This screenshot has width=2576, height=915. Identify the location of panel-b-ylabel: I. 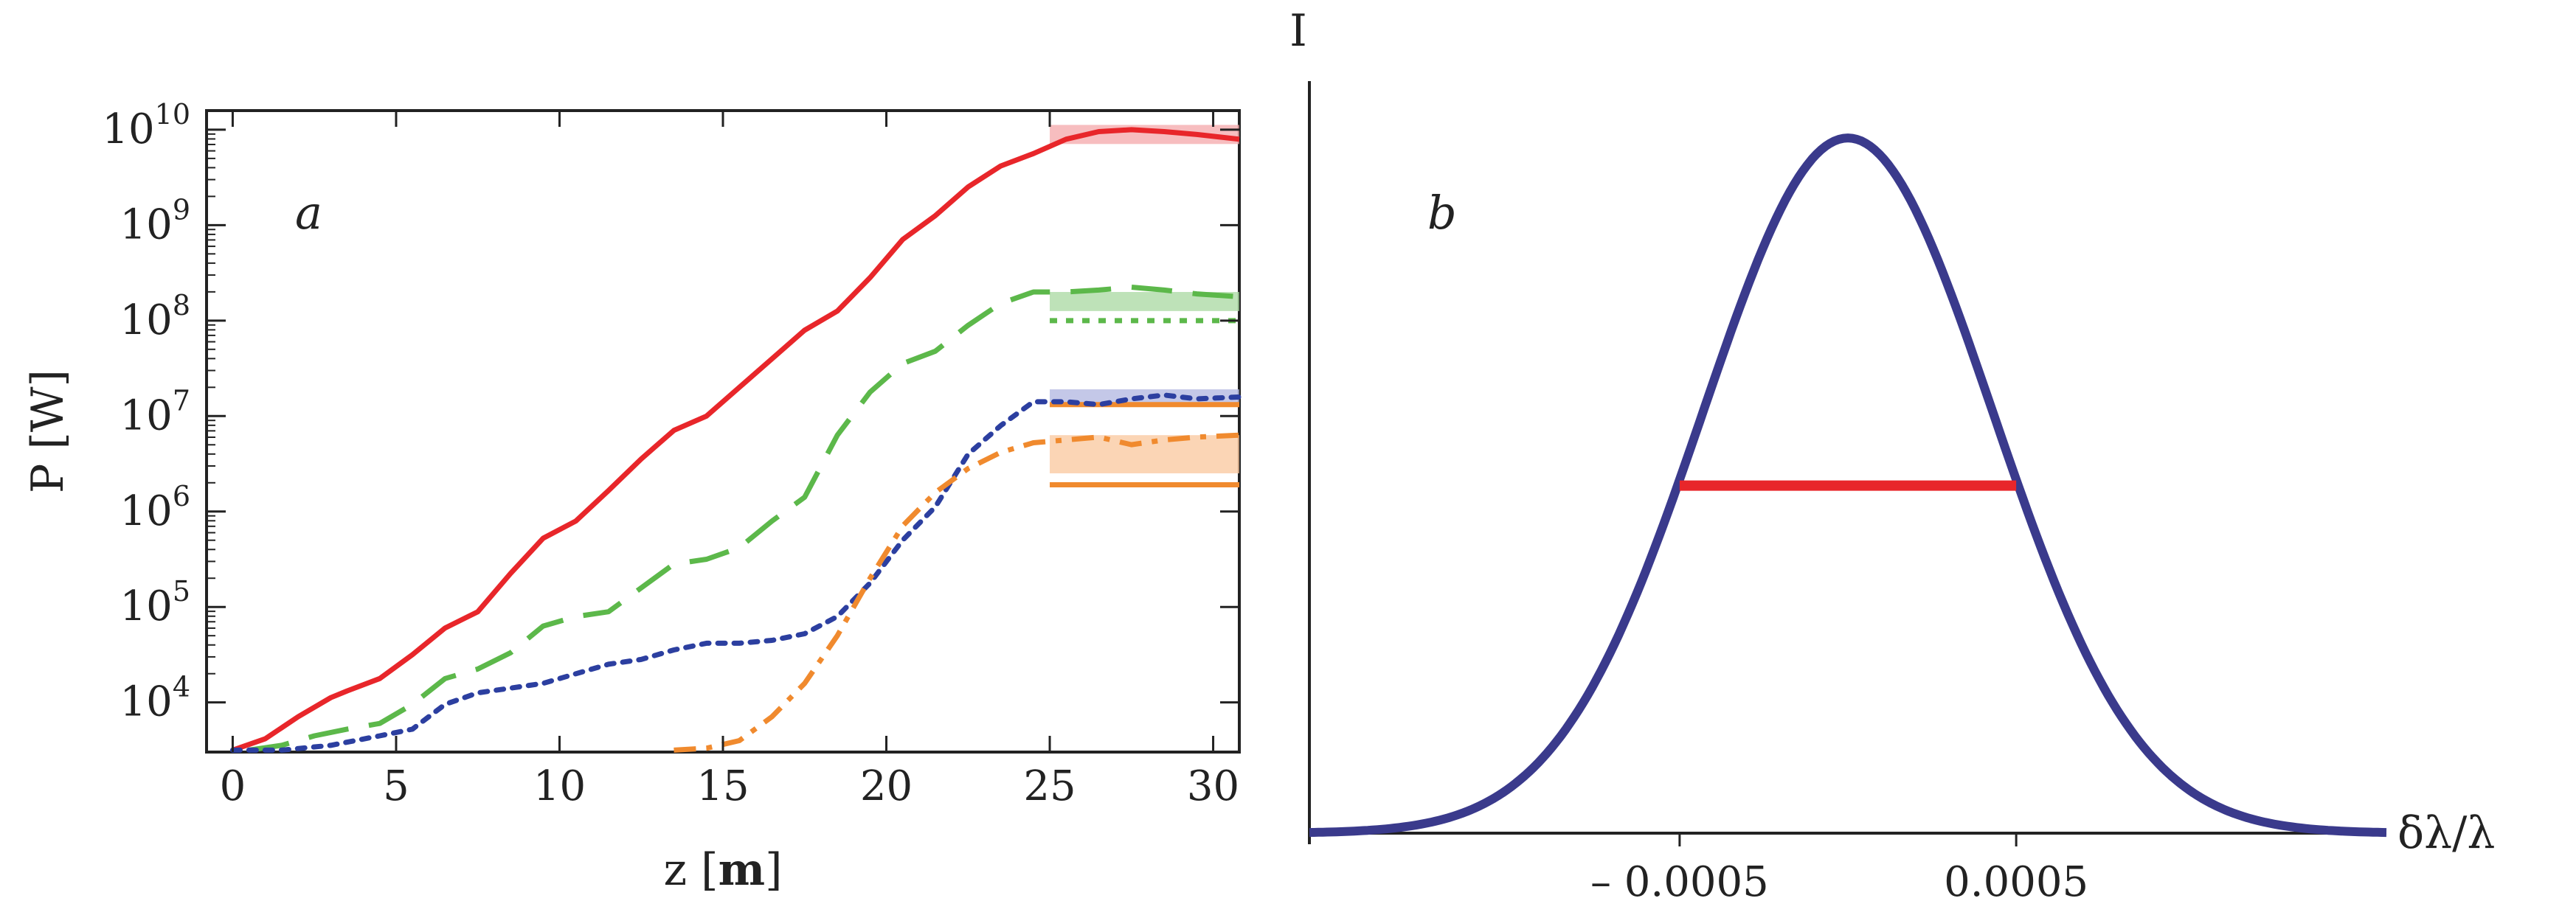
(1298, 31).